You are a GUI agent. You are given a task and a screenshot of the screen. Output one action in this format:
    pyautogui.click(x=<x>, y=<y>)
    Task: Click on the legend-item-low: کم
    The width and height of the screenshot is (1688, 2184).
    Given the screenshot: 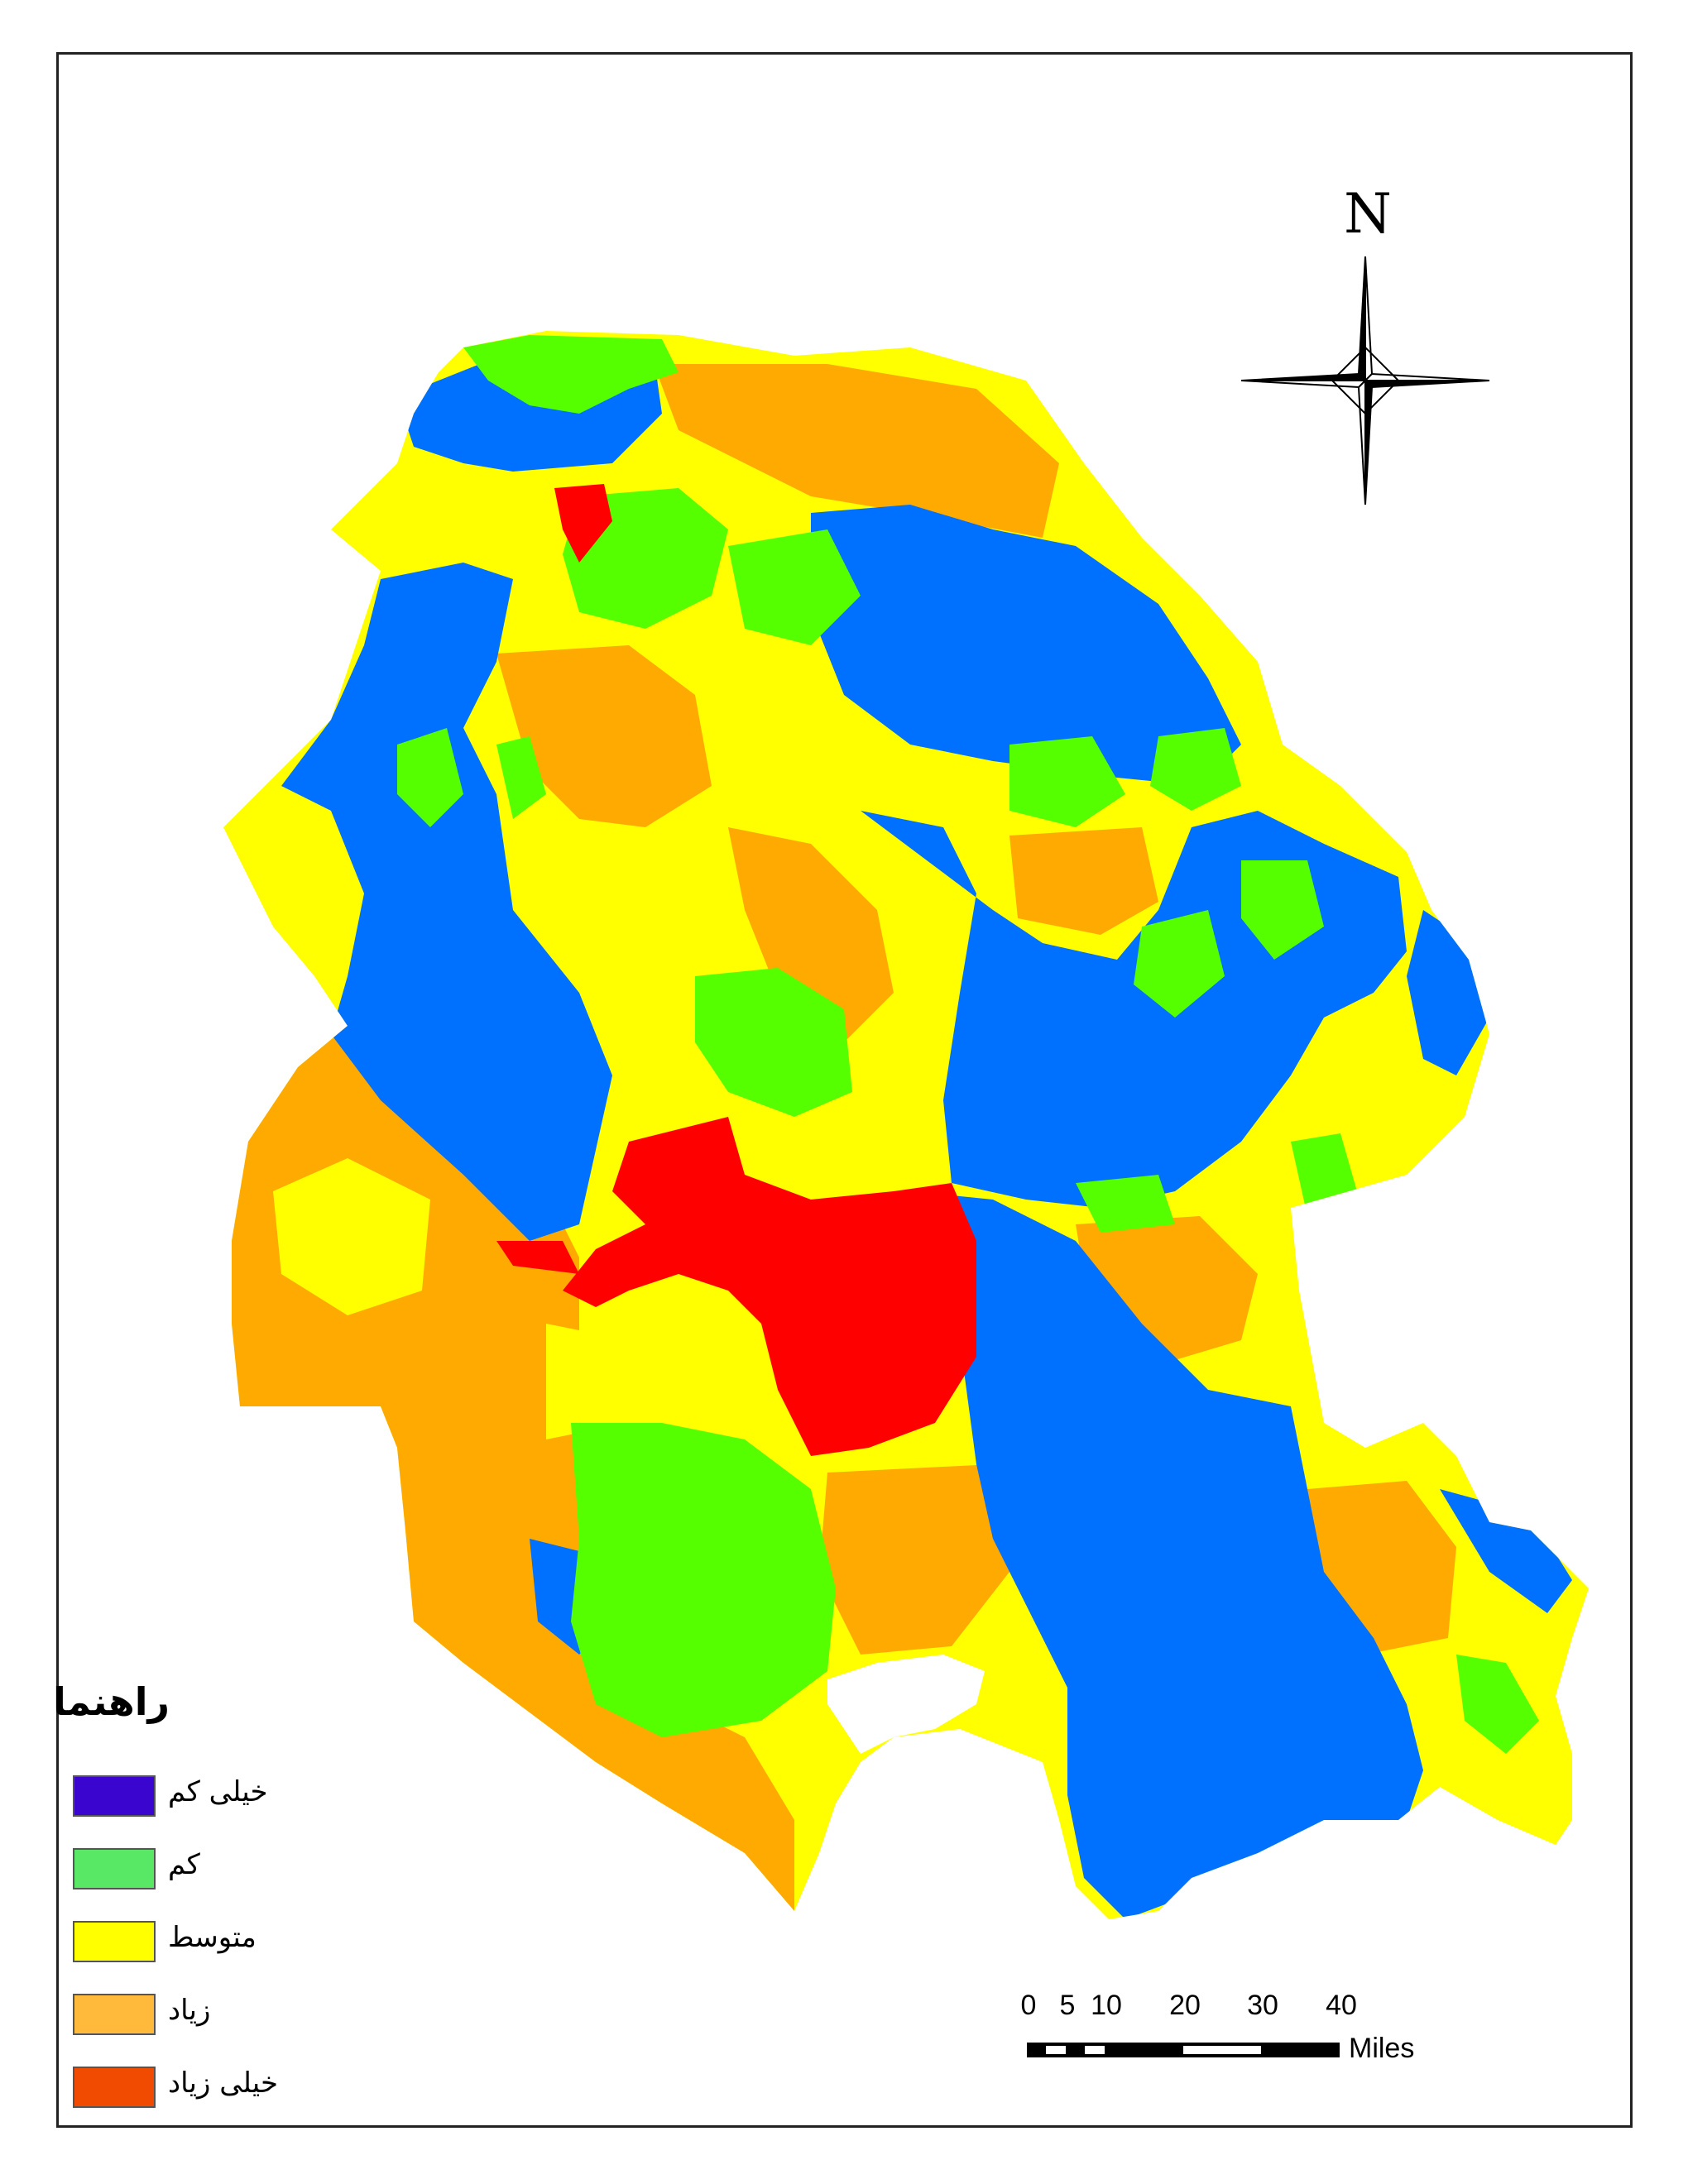 What is the action you would take?
    pyautogui.click(x=202, y=1868)
    